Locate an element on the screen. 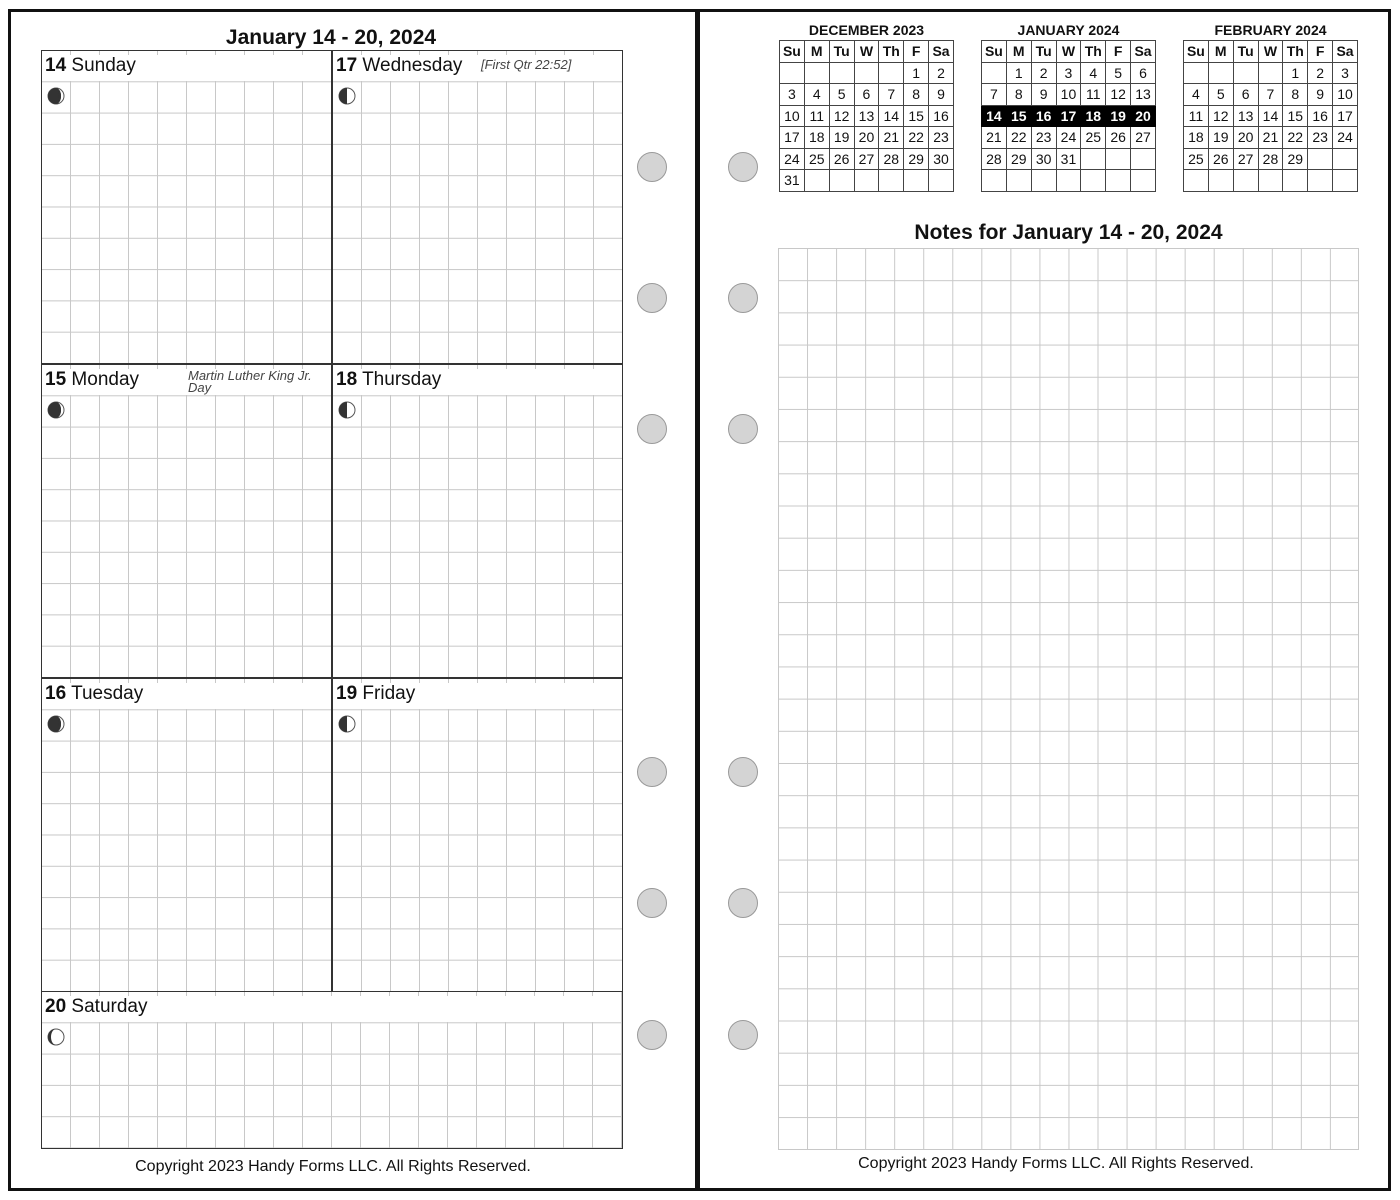  day-box-tuesday: 16 Tuesday is located at coordinates (186, 835).